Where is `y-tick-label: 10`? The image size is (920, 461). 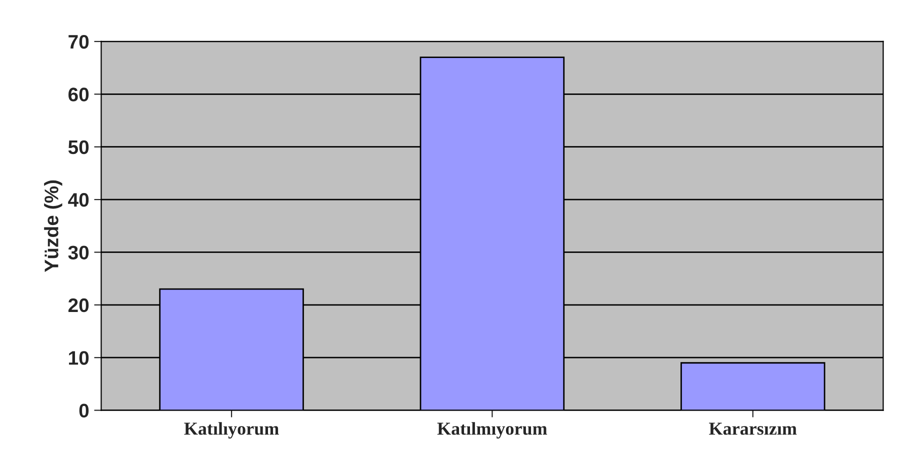 y-tick-label: 10 is located at coordinates (78, 358).